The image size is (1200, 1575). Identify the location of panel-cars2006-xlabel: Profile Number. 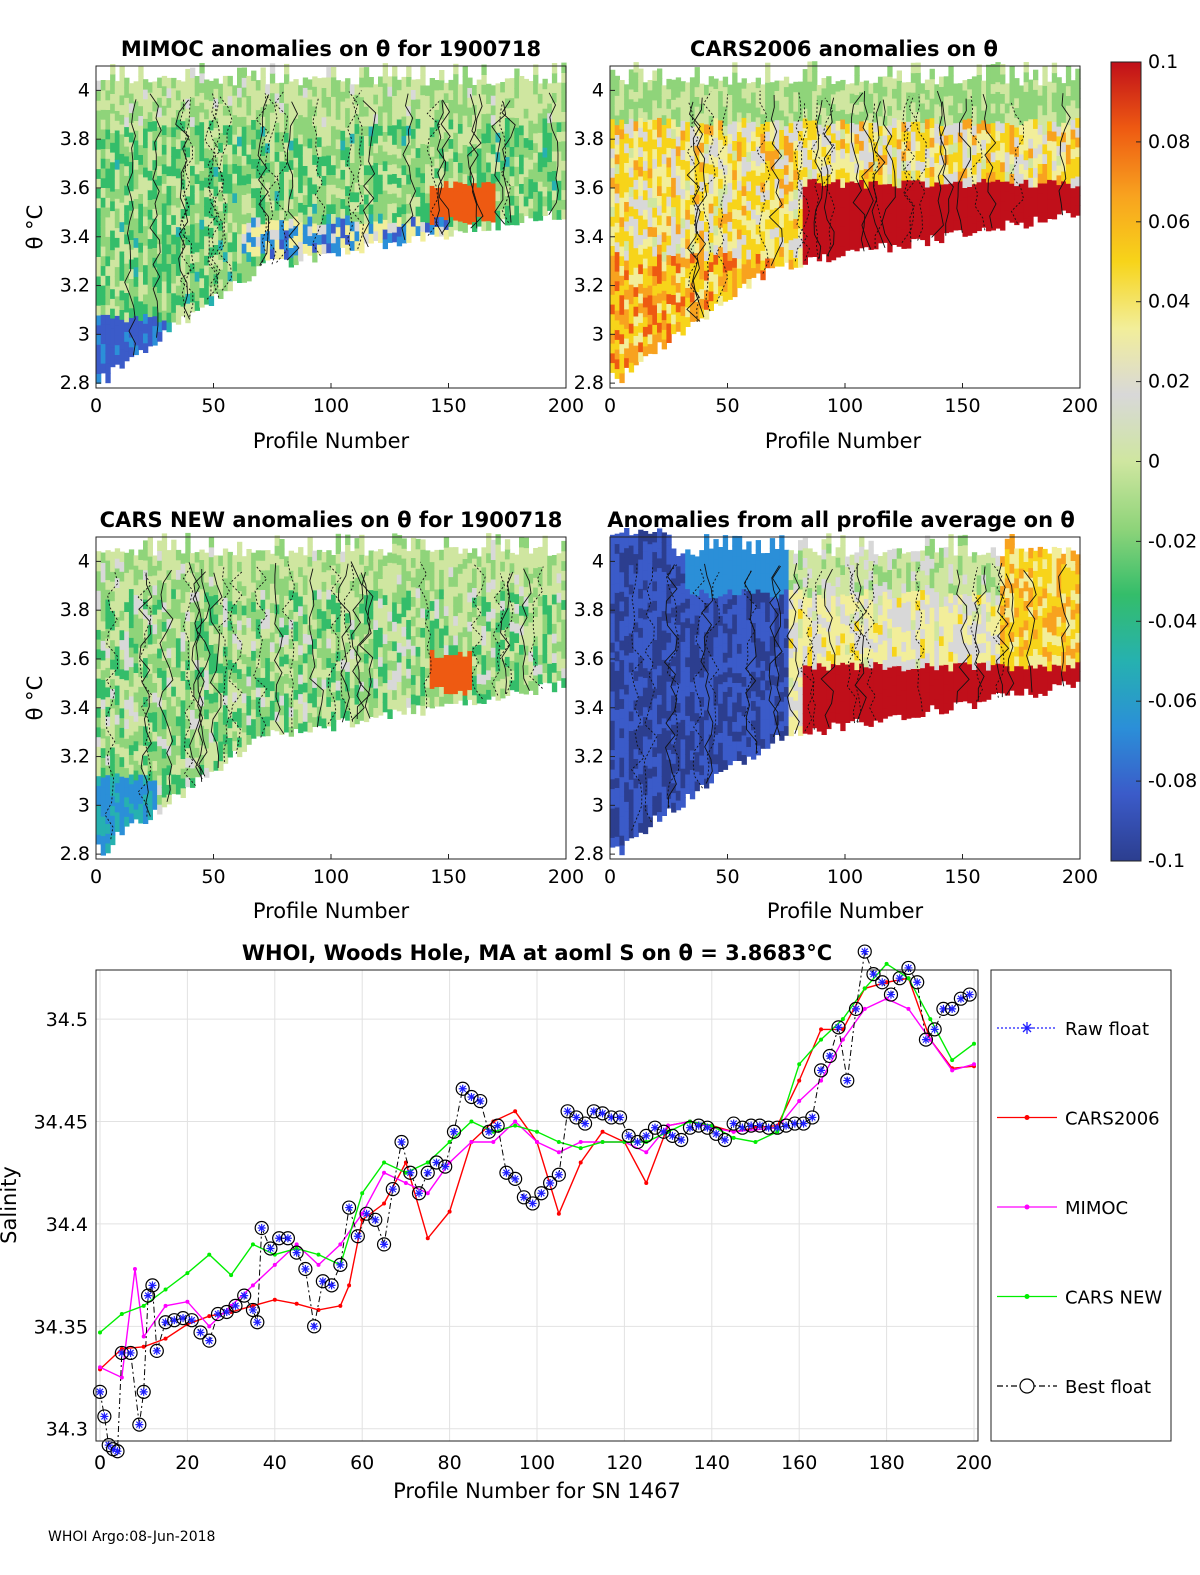
(843, 441).